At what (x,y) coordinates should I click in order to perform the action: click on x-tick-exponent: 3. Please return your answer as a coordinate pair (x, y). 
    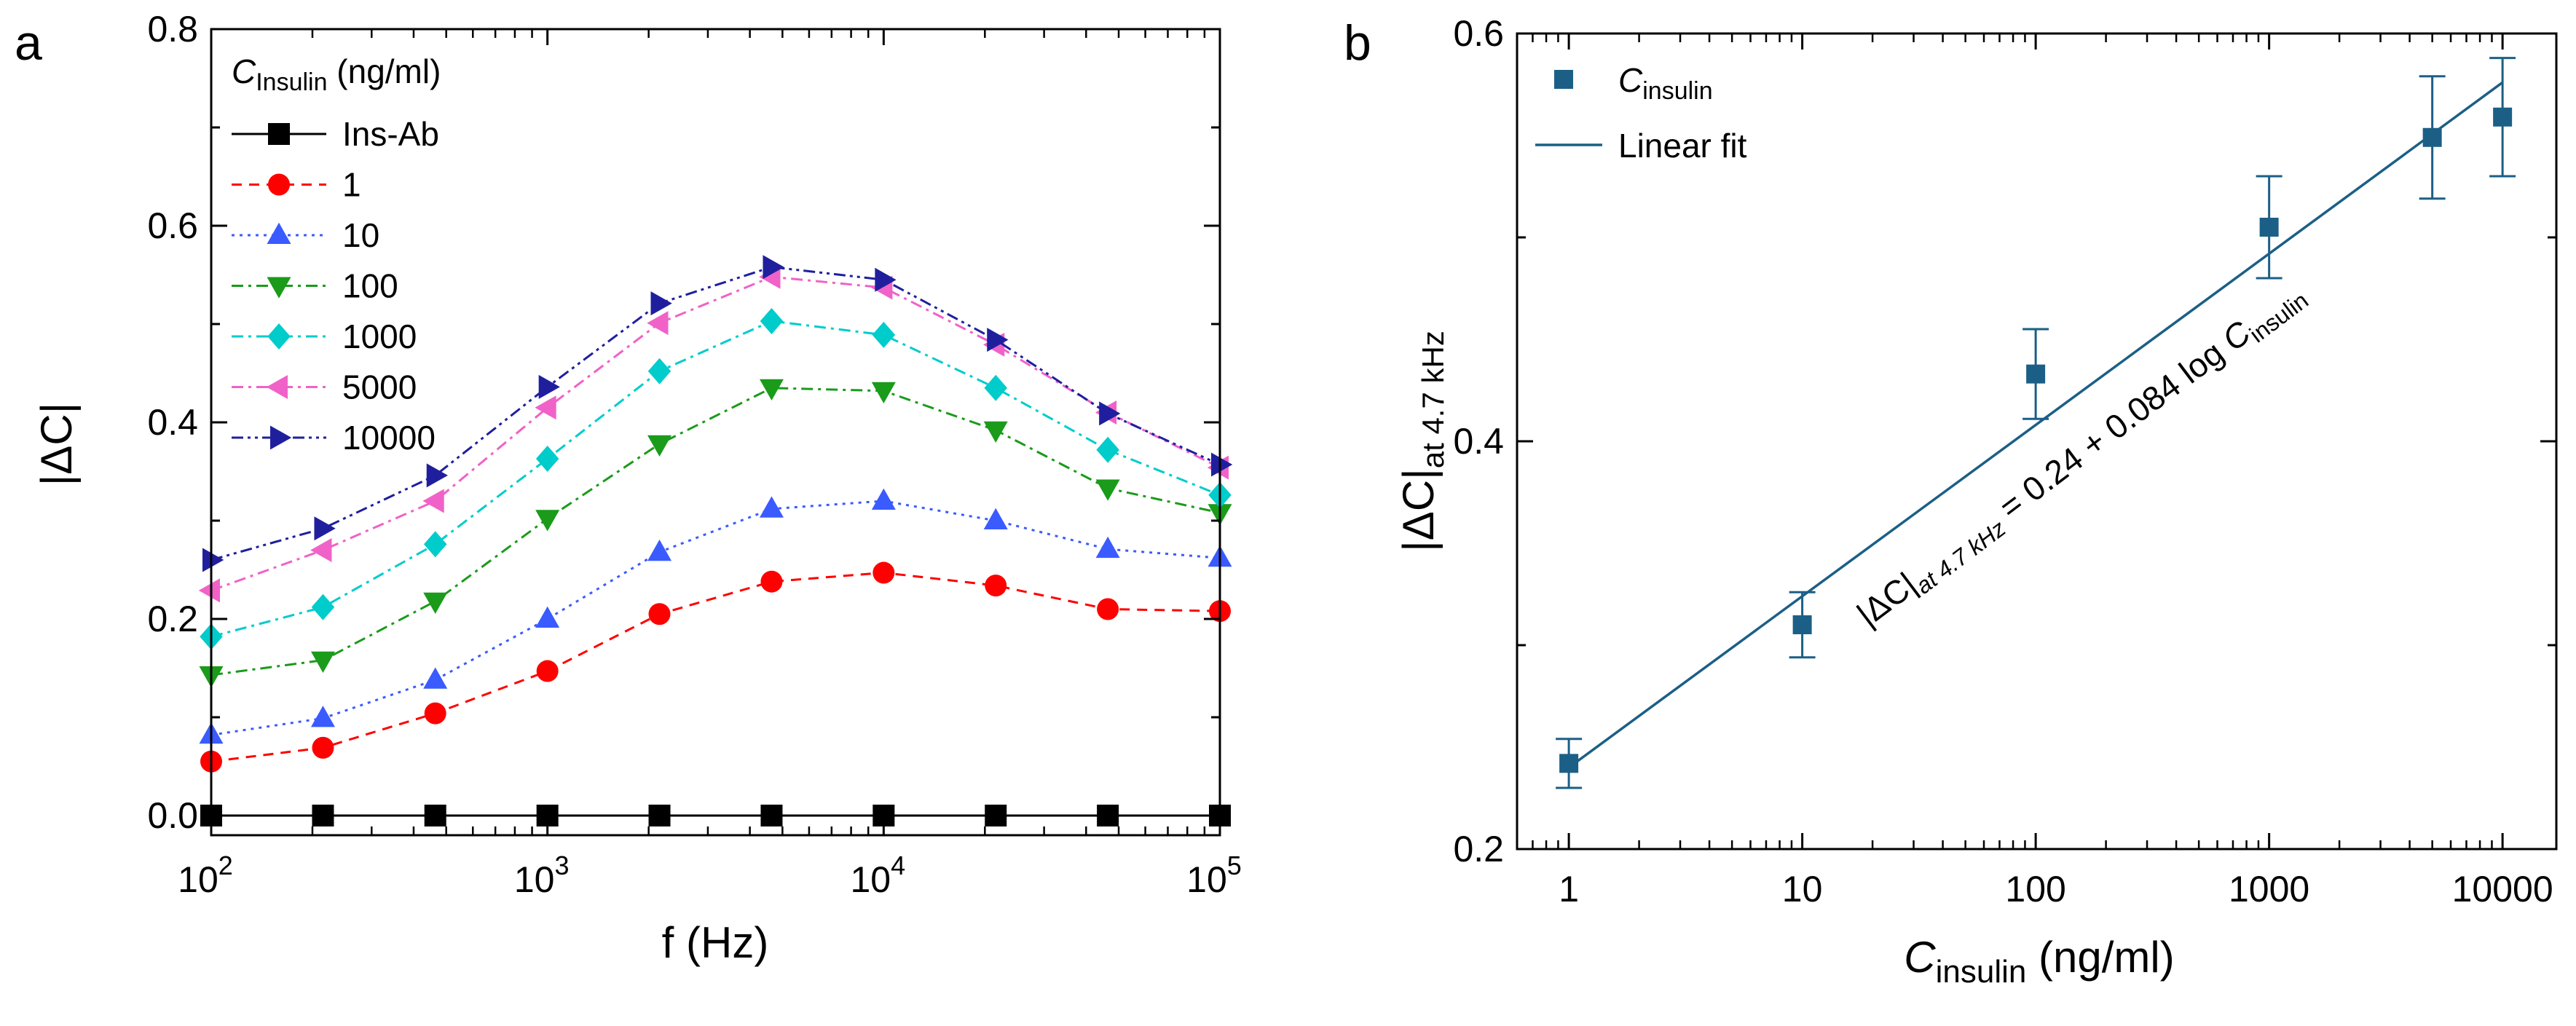
    Looking at the image, I should click on (561, 865).